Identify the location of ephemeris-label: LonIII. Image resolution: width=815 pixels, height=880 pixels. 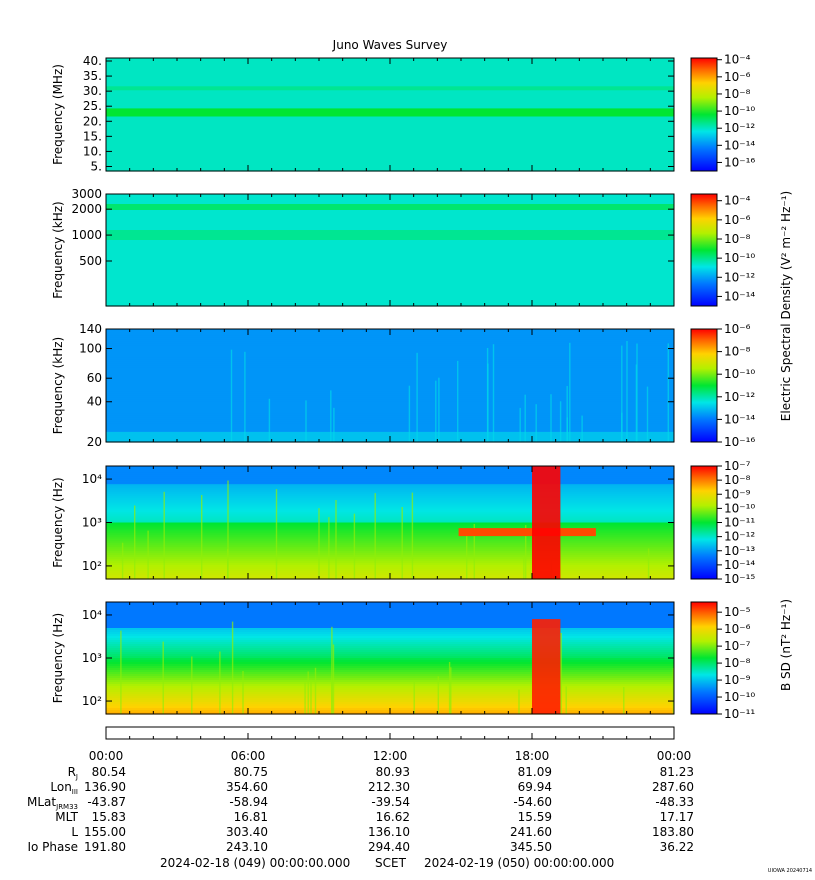
(64, 788).